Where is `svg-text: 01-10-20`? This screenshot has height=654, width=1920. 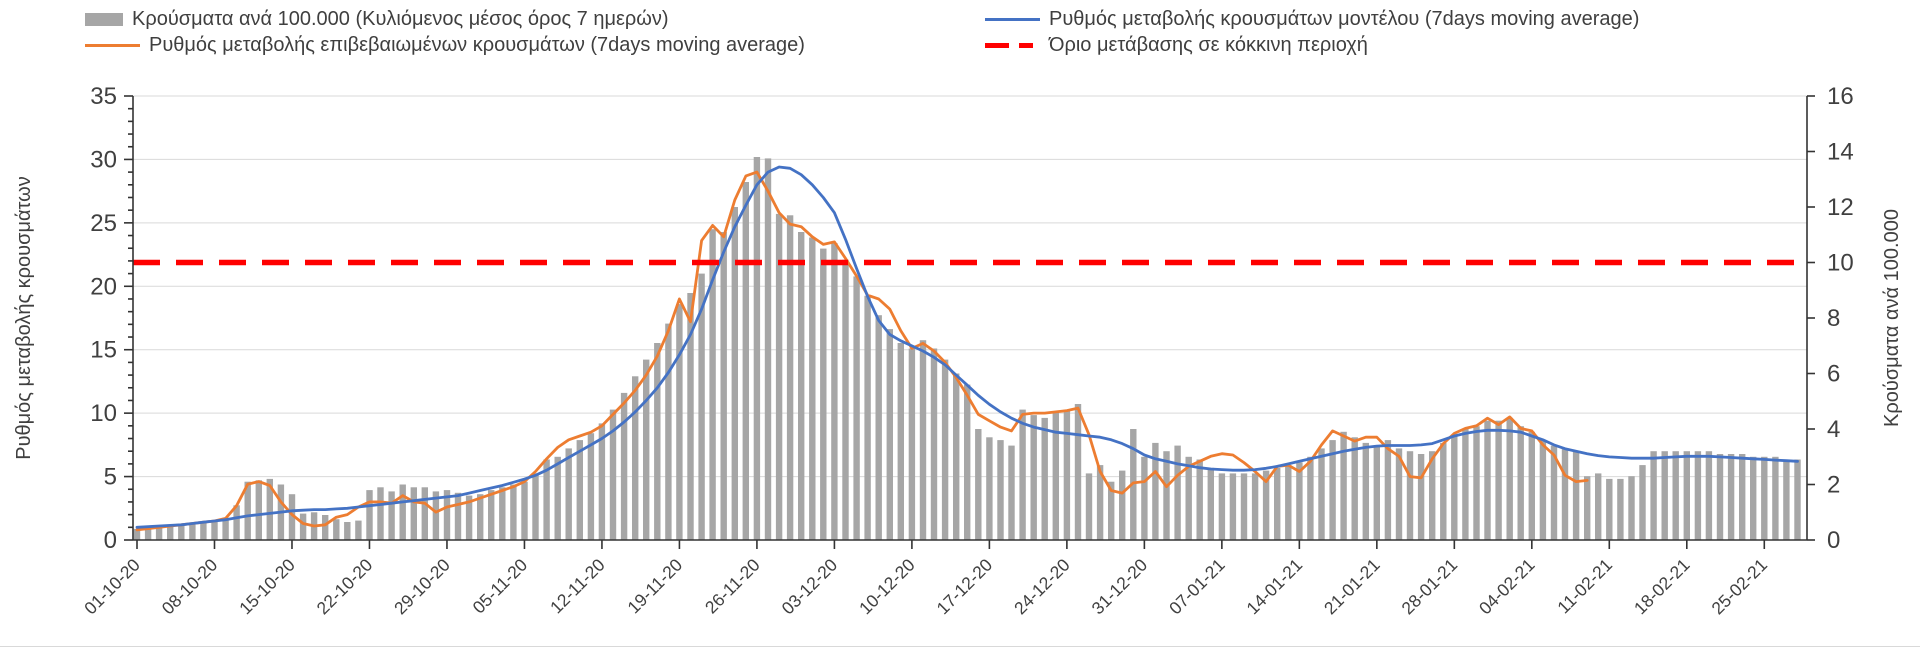 svg-text: 01-10-20 is located at coordinates (112, 587).